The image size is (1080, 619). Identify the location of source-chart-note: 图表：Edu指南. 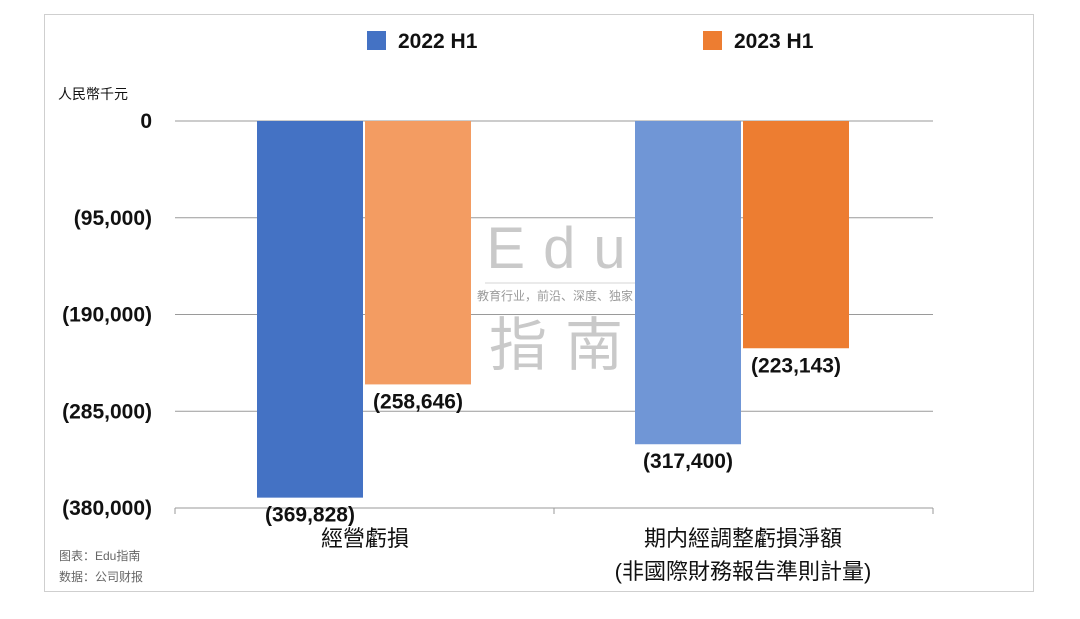
(99, 555).